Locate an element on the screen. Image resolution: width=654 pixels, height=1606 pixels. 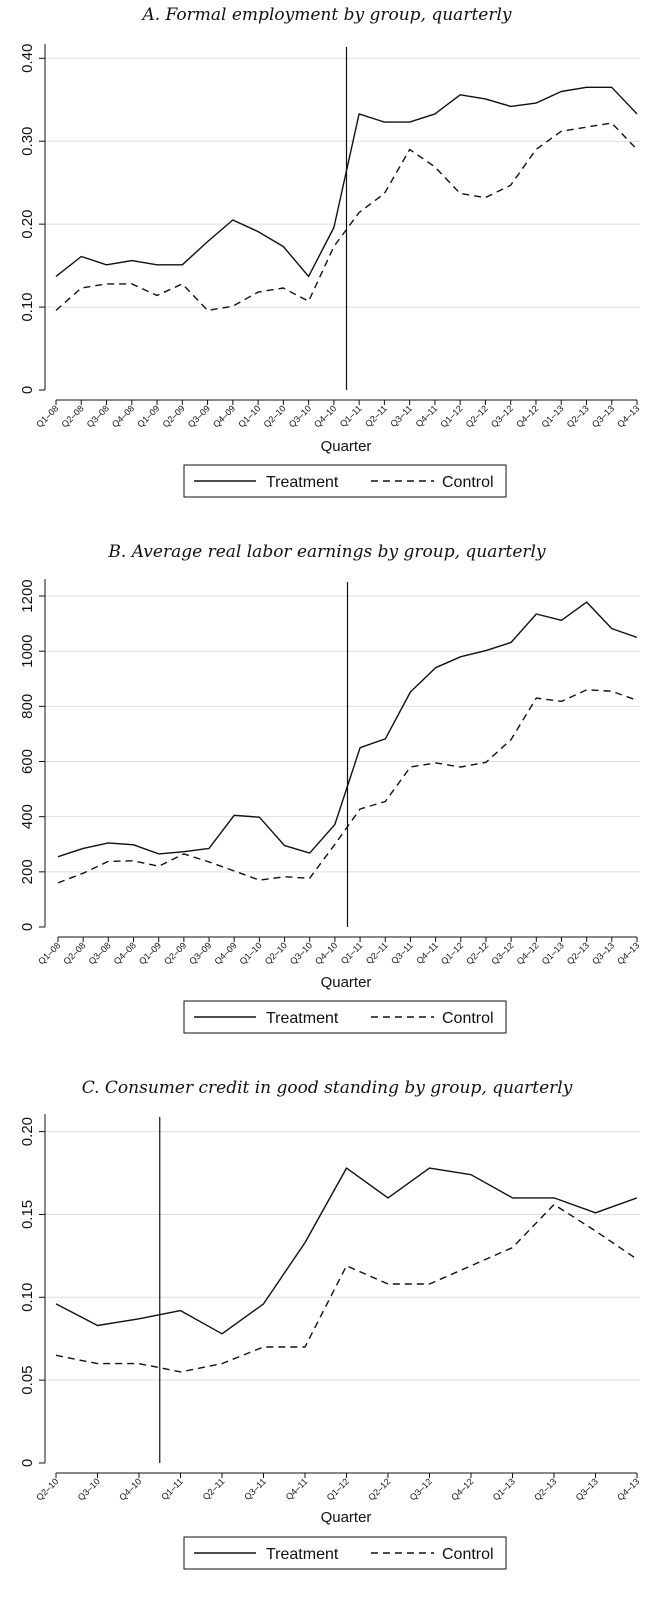
y-tick-label: 1200 is located at coordinates (27, 595).